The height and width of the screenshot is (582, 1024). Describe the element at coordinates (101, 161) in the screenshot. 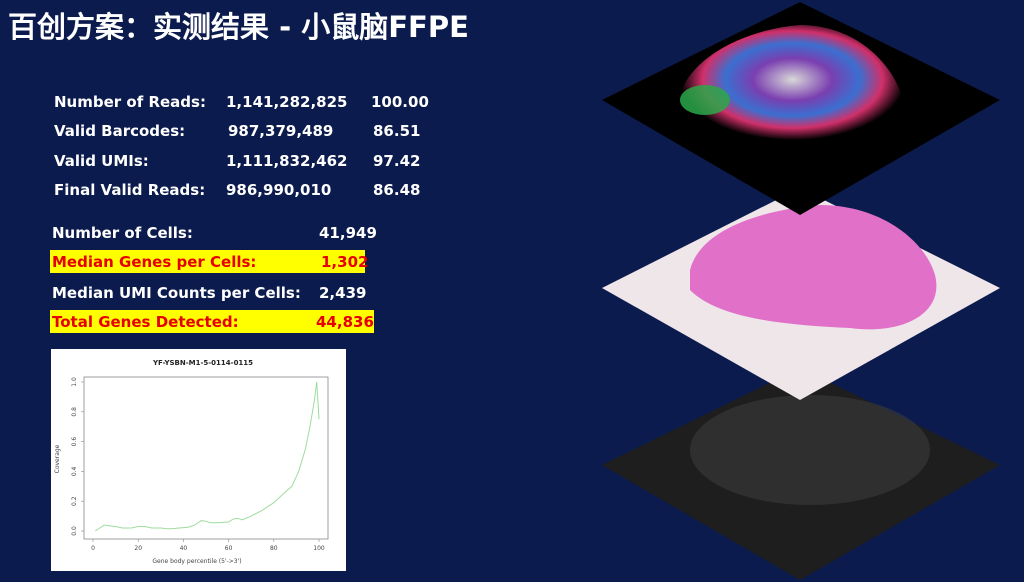

I see `umis-label: Valid UMIs:` at that location.